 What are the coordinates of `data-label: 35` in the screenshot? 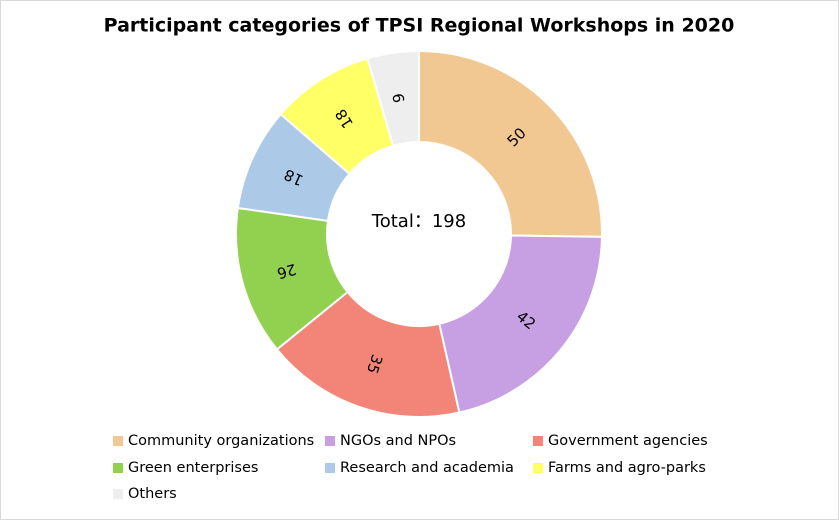 It's located at (374, 364).